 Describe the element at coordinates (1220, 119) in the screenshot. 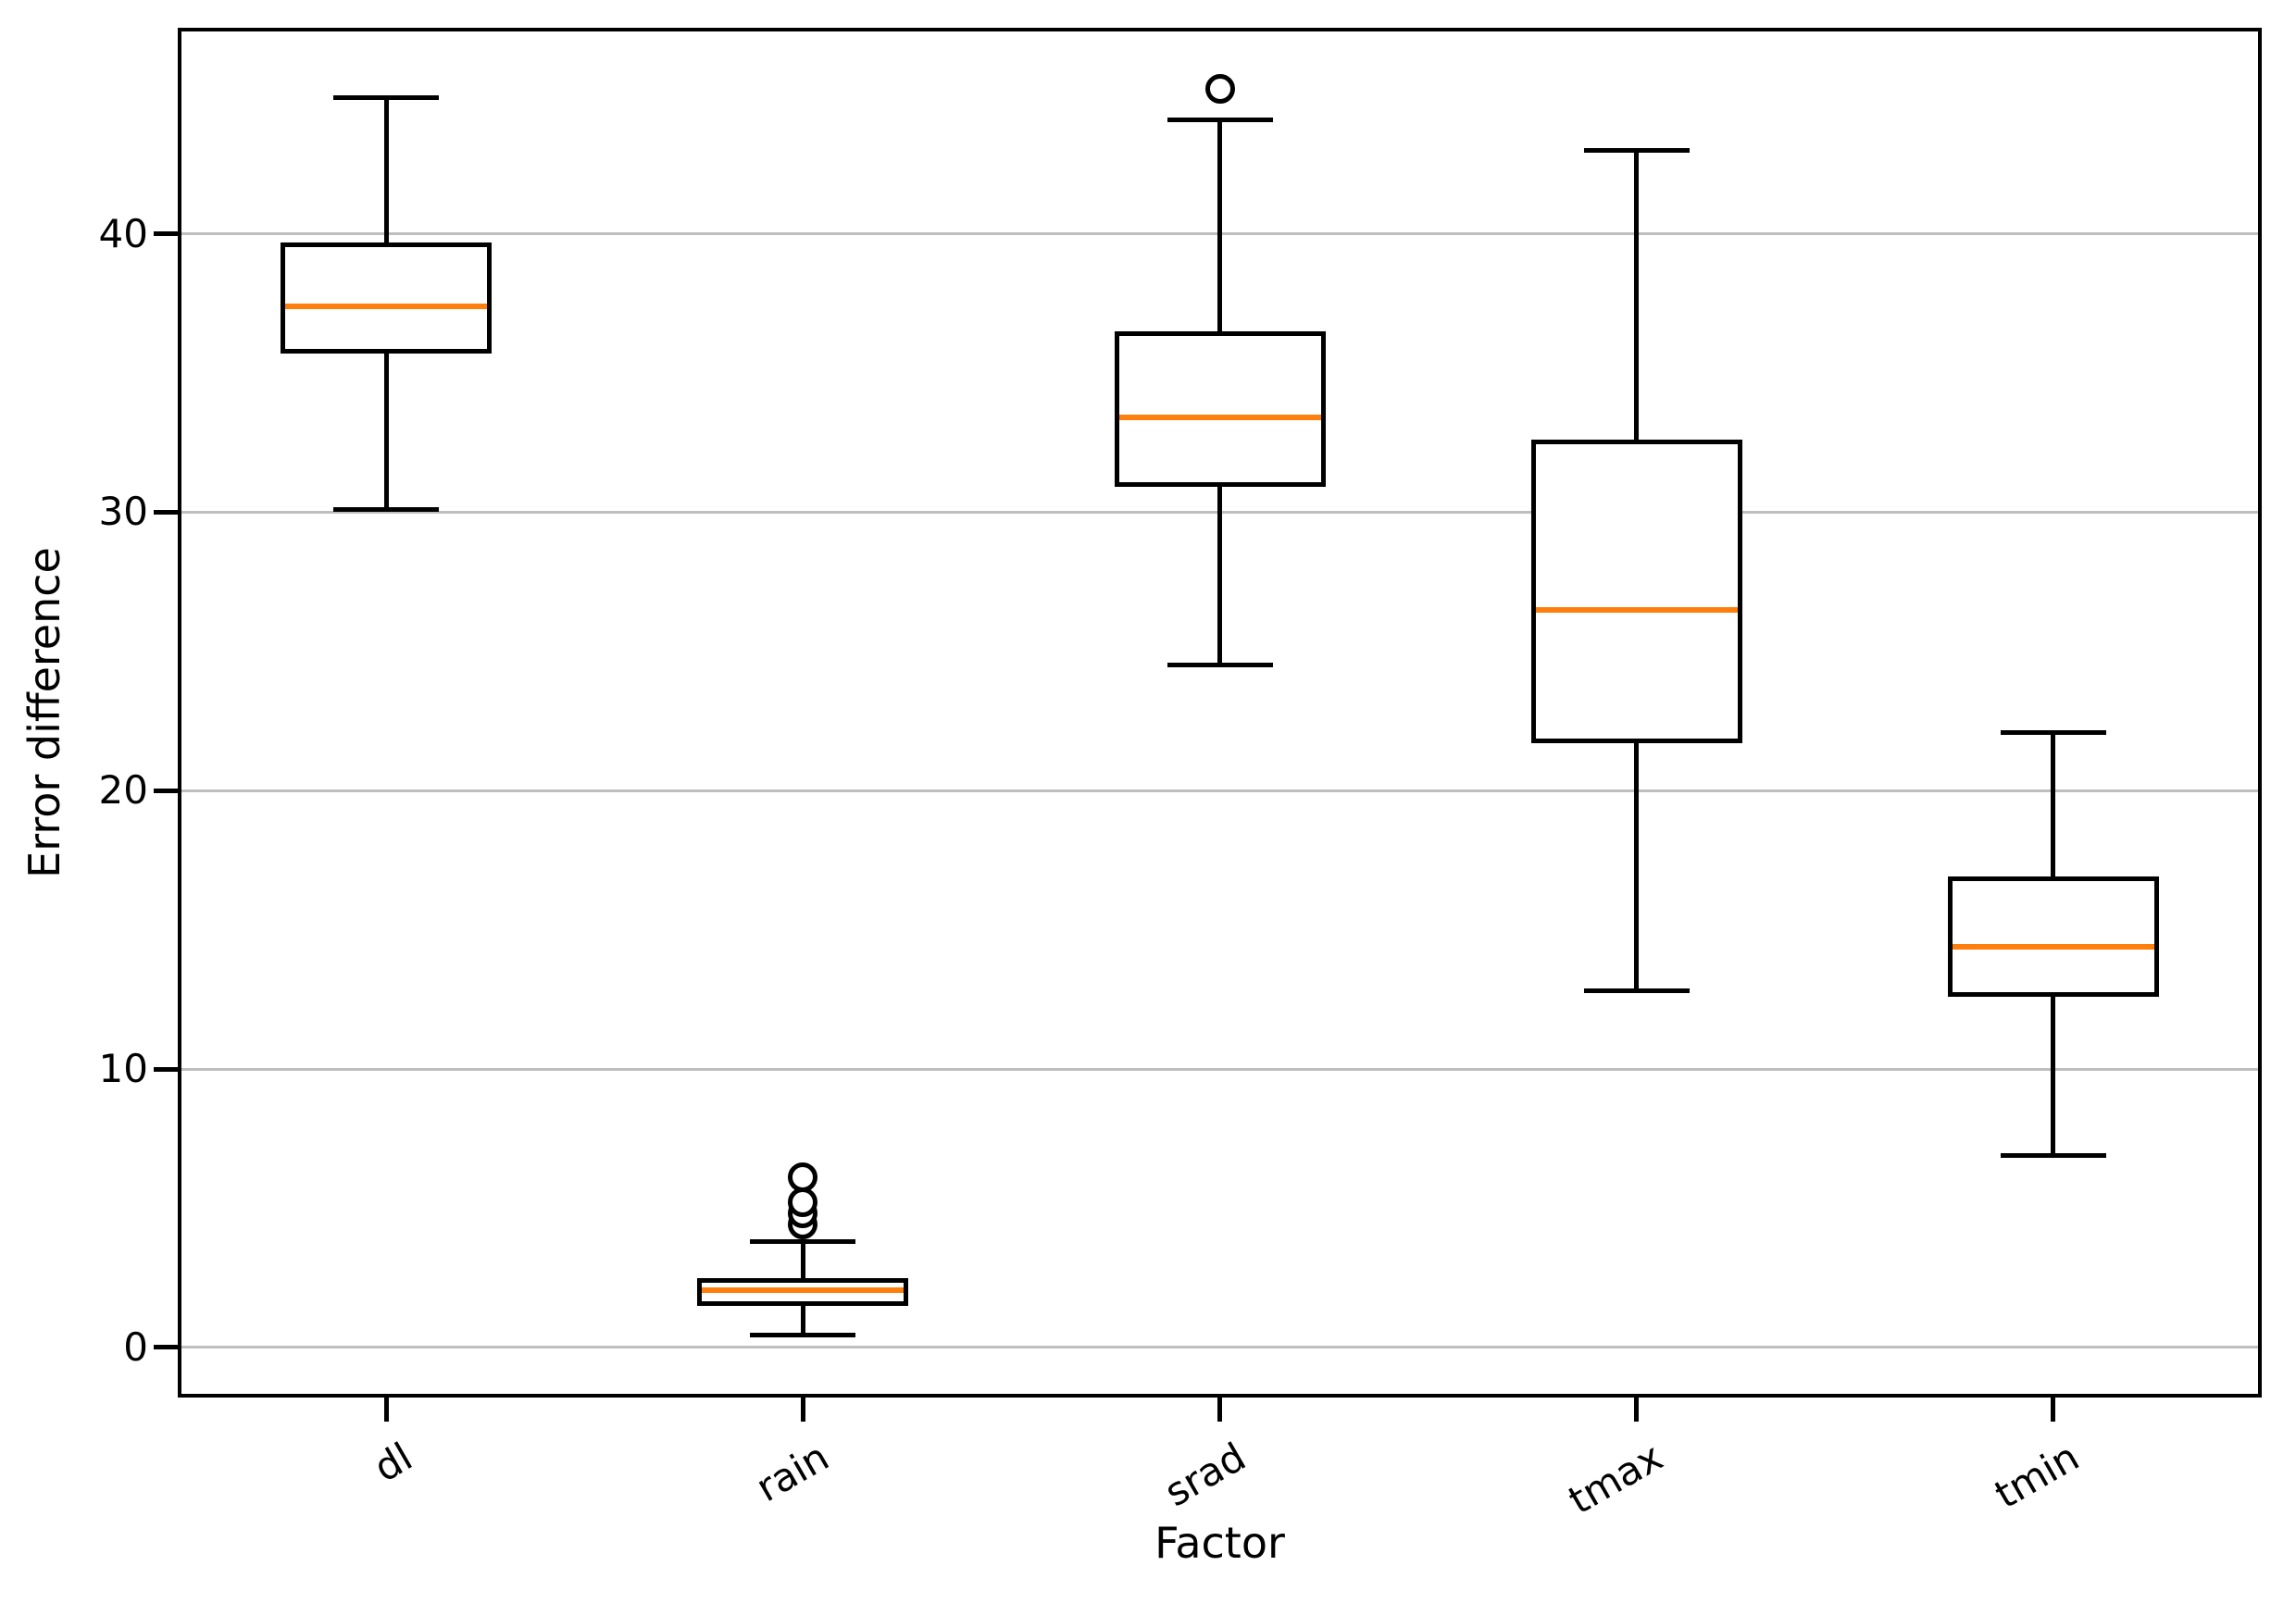

I see `cap-srad-high` at that location.